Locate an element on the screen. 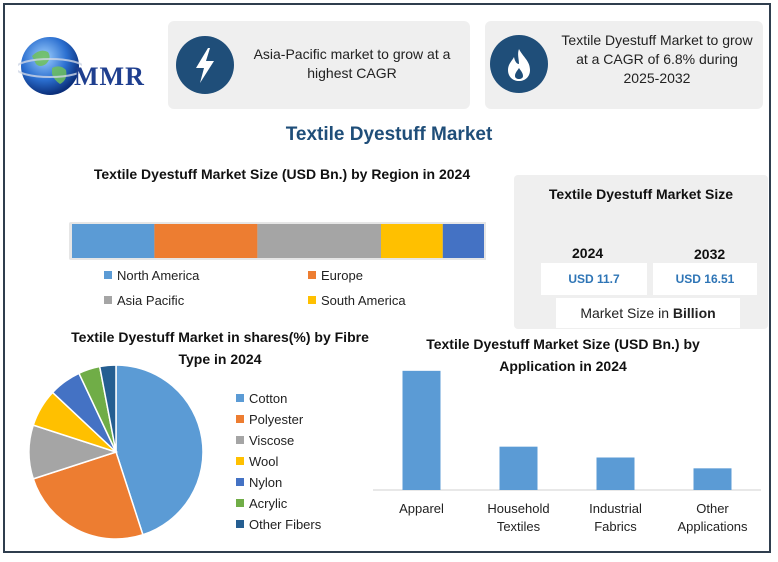  bar-apparel is located at coordinates (421, 430).